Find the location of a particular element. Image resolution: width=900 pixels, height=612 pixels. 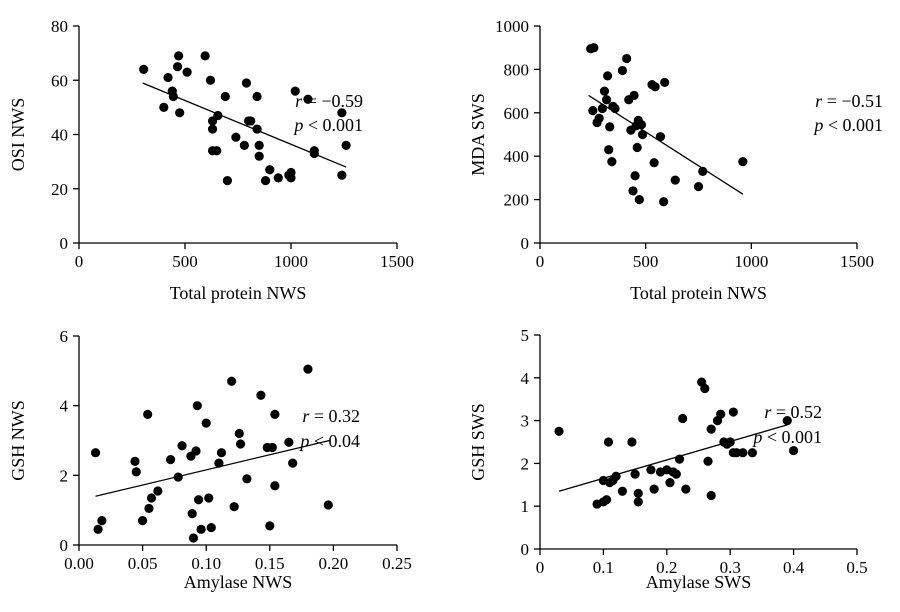

x-tick-label: 0 is located at coordinates (540, 261).